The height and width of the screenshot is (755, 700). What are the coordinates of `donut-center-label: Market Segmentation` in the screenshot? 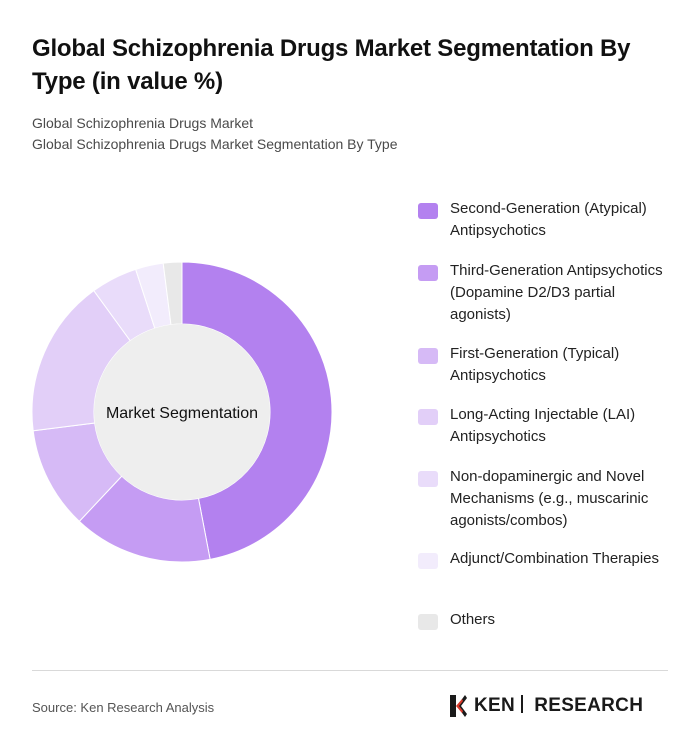 It's located at (182, 413).